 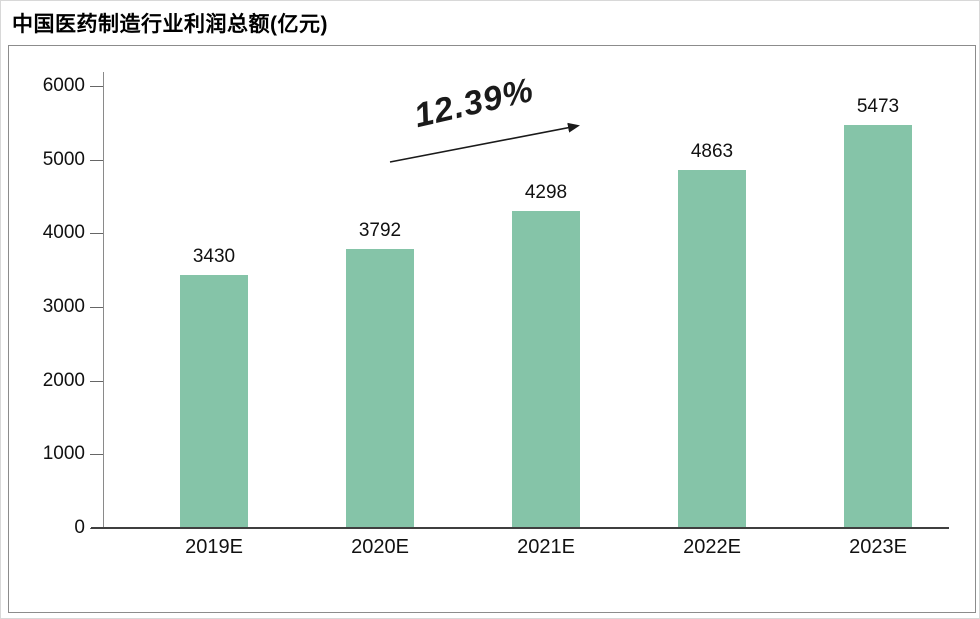 What do you see at coordinates (380, 230) in the screenshot?
I see `bar-value-label: 3792` at bounding box center [380, 230].